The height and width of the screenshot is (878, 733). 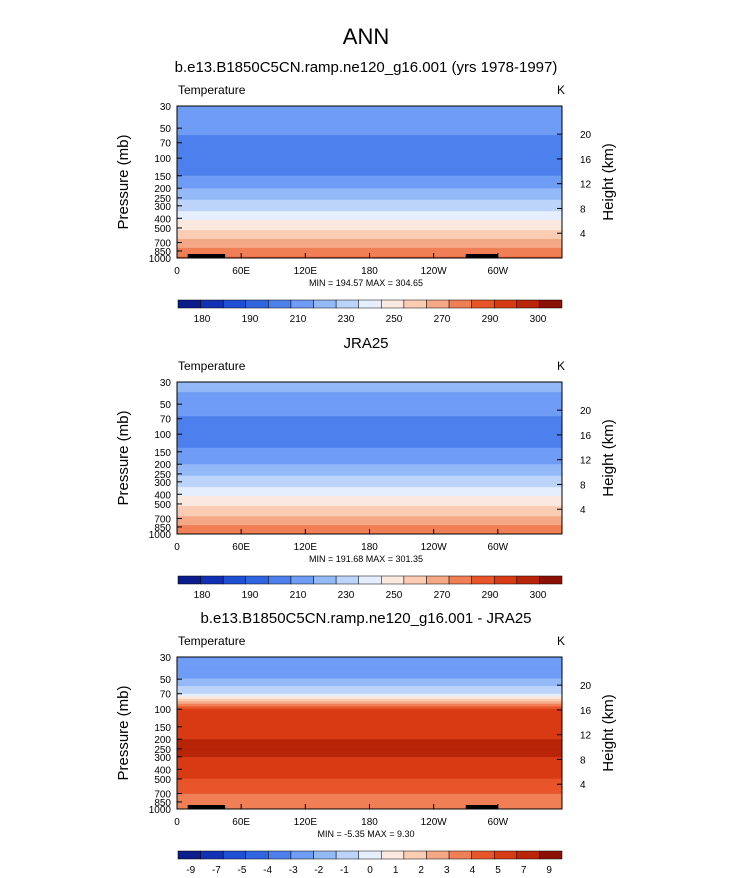 What do you see at coordinates (442, 595) in the screenshot?
I see `colorbar-label: 270` at bounding box center [442, 595].